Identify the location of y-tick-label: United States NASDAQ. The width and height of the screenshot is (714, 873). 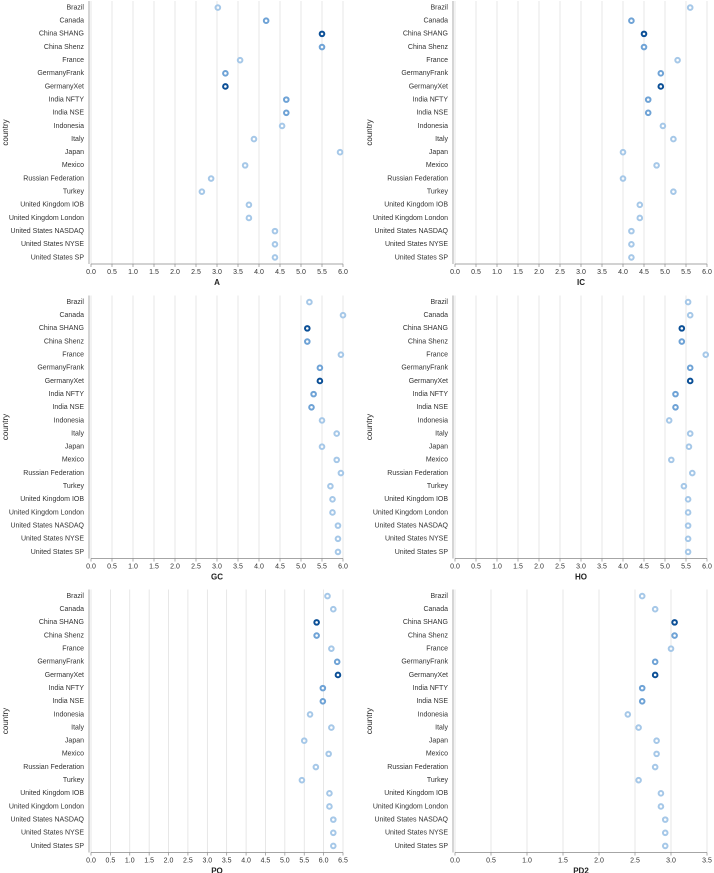
(47, 525).